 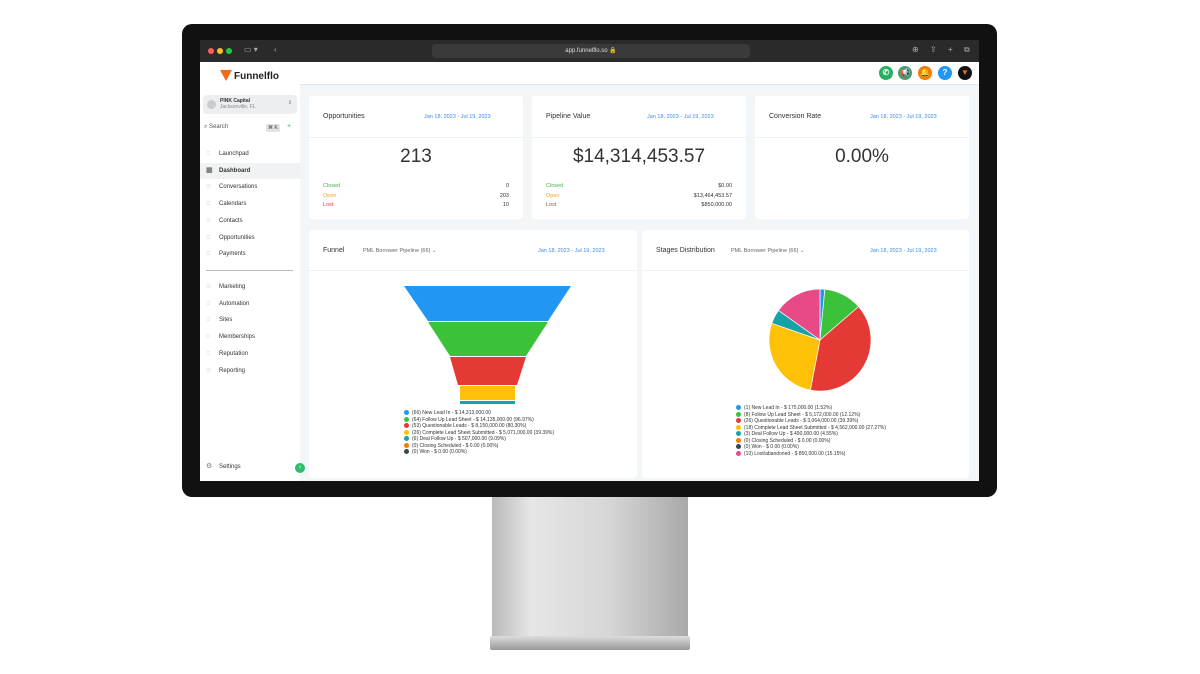 I want to click on add-icon: +, so click(x=289, y=126).